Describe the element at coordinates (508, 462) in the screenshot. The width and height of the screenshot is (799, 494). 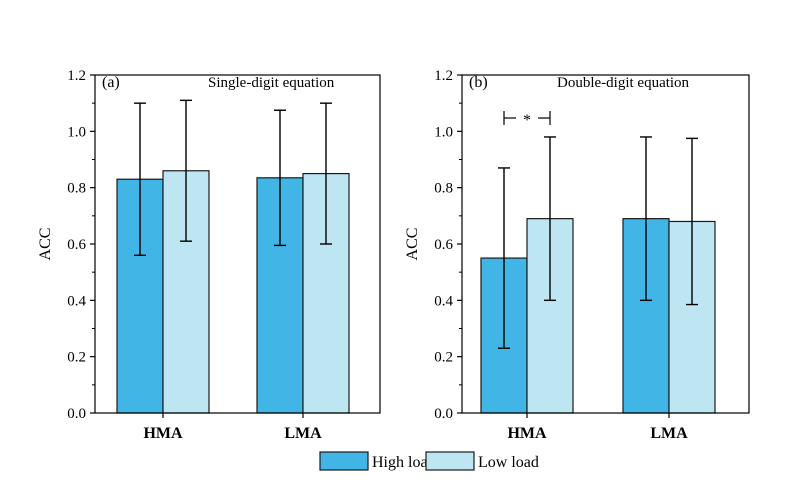
I see `legend-label-low-load: Low load` at that location.